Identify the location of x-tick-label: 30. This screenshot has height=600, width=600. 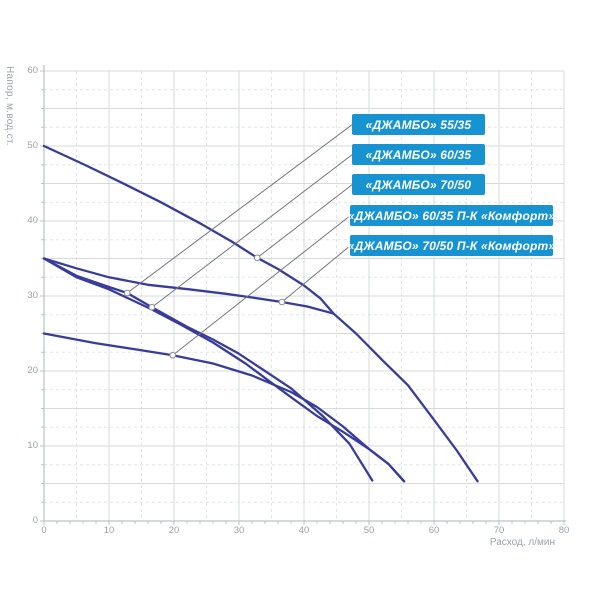
(239, 530).